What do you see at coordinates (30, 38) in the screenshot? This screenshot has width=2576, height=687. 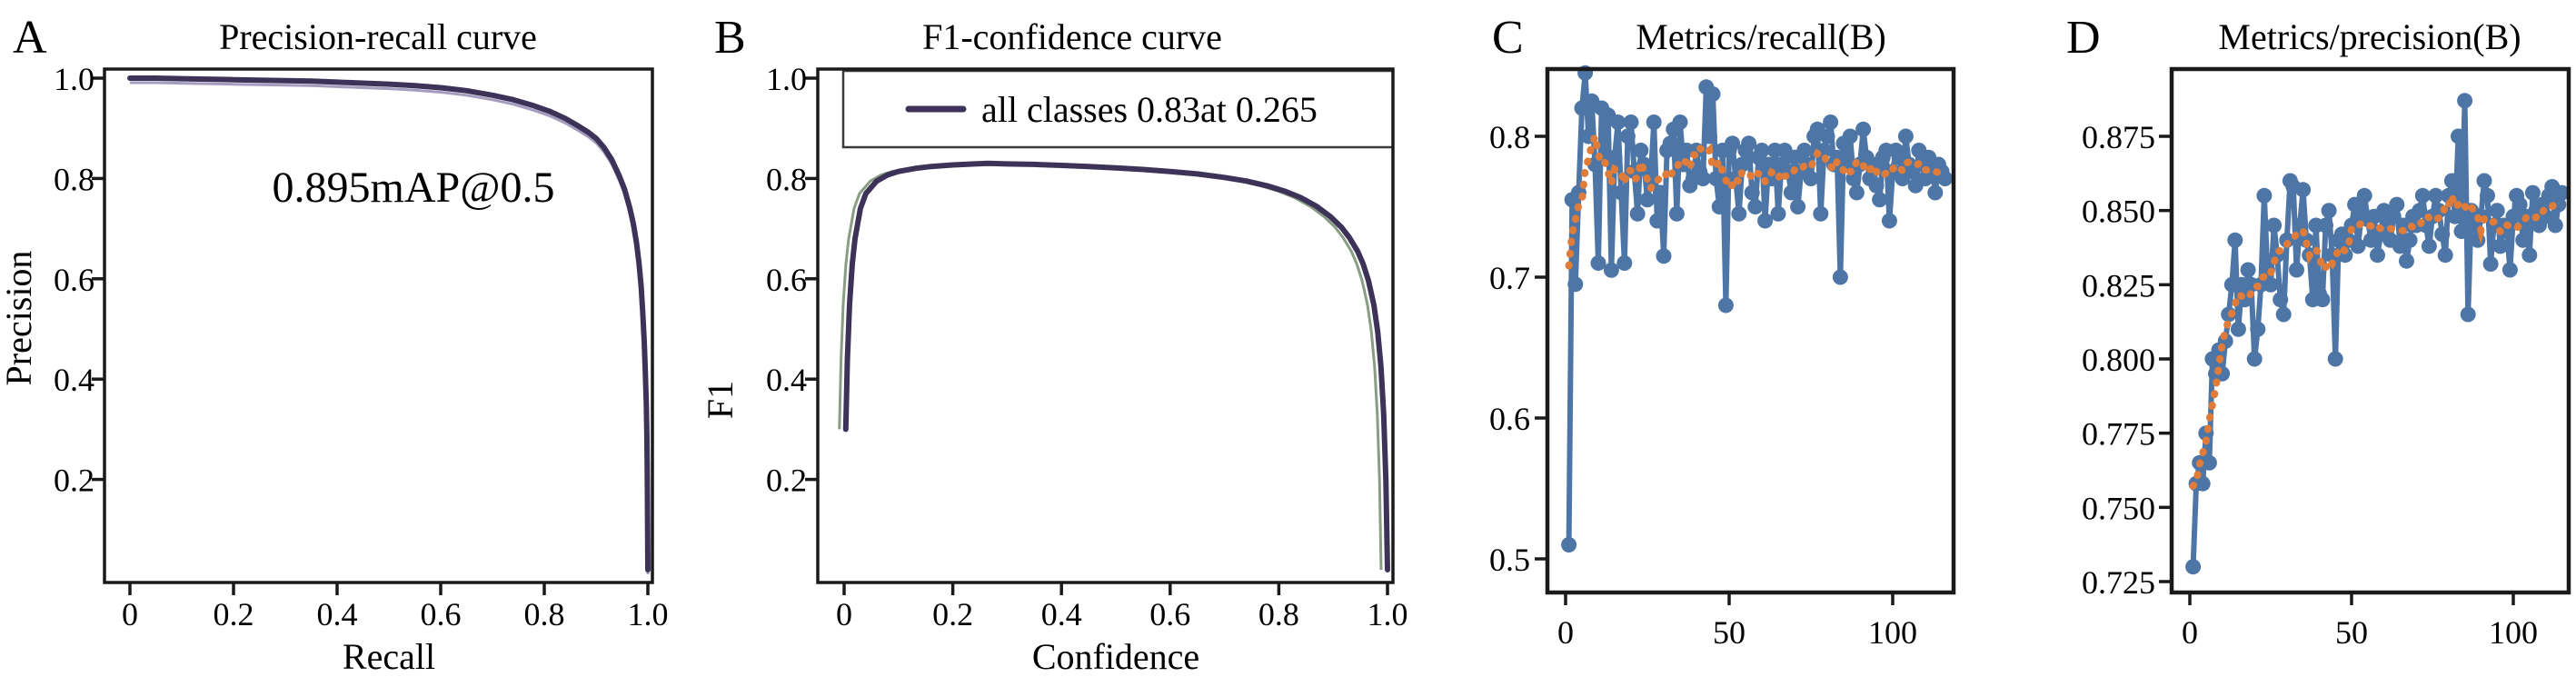 I see `panel-a-letter: A` at bounding box center [30, 38].